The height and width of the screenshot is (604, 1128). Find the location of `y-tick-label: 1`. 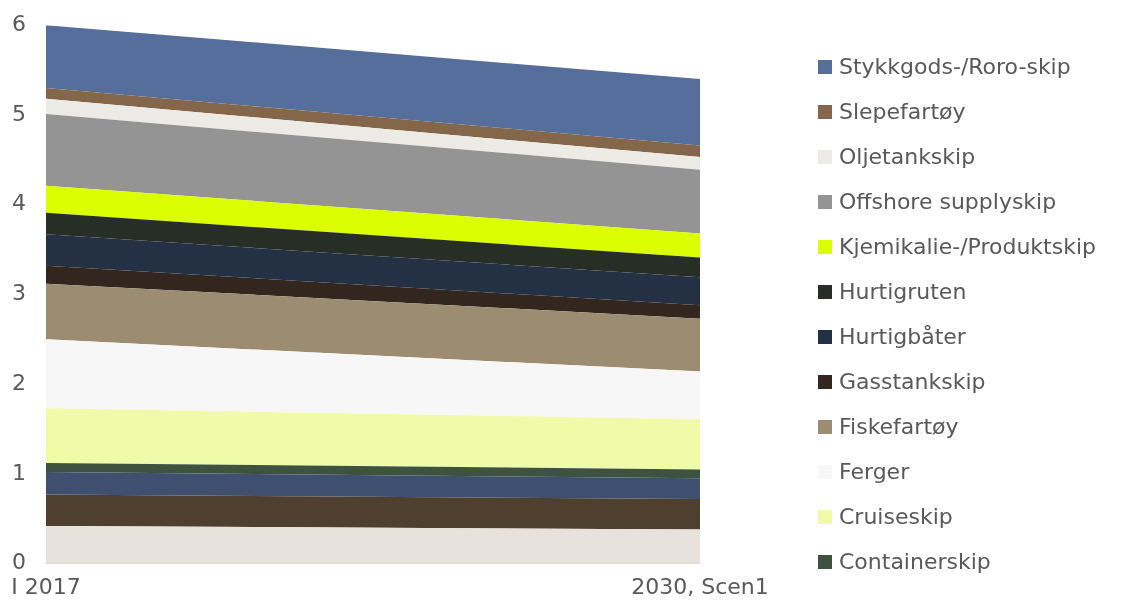

y-tick-label: 1 is located at coordinates (19, 472).